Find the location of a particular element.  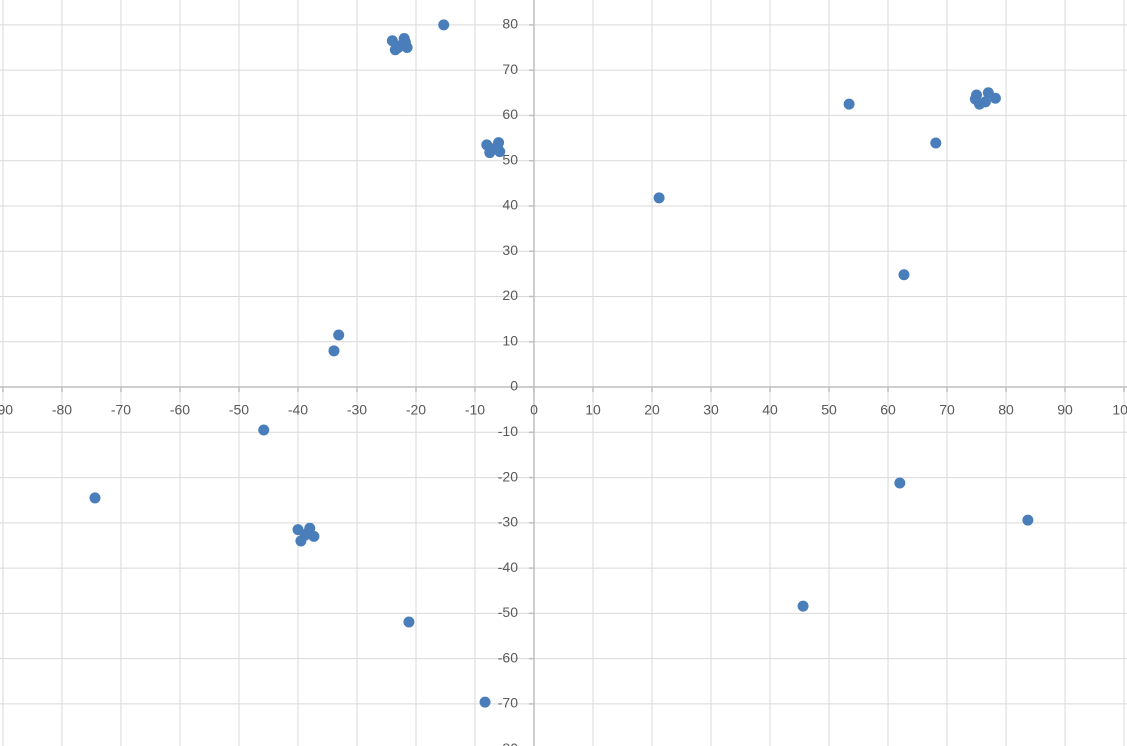

x-tick-label: 40 is located at coordinates (770, 410).